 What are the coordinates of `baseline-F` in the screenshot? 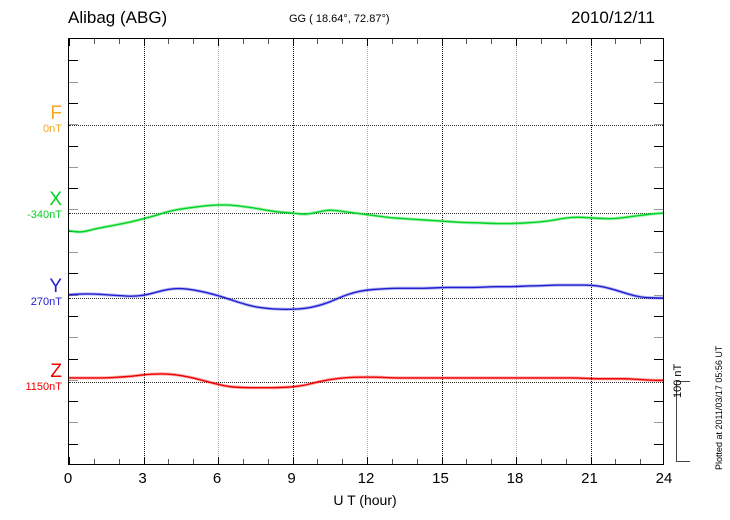 It's located at (366, 125).